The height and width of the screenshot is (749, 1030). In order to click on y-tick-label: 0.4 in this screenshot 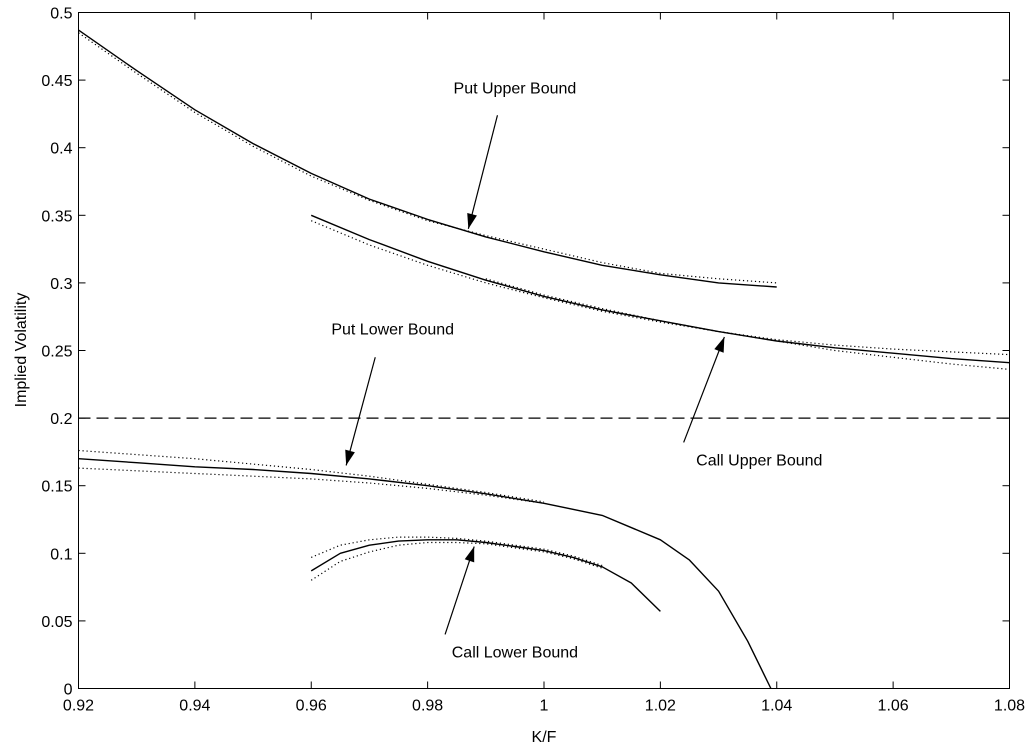, I will do `click(61, 149)`.